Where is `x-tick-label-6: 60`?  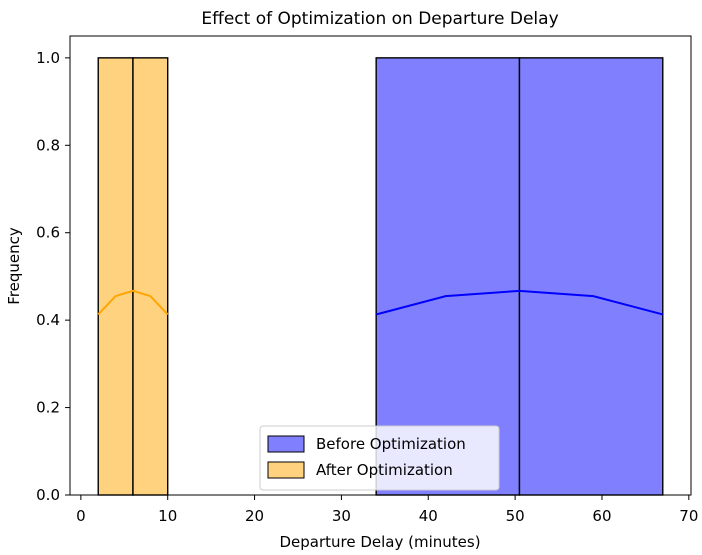
x-tick-label-6: 60 is located at coordinates (601, 516).